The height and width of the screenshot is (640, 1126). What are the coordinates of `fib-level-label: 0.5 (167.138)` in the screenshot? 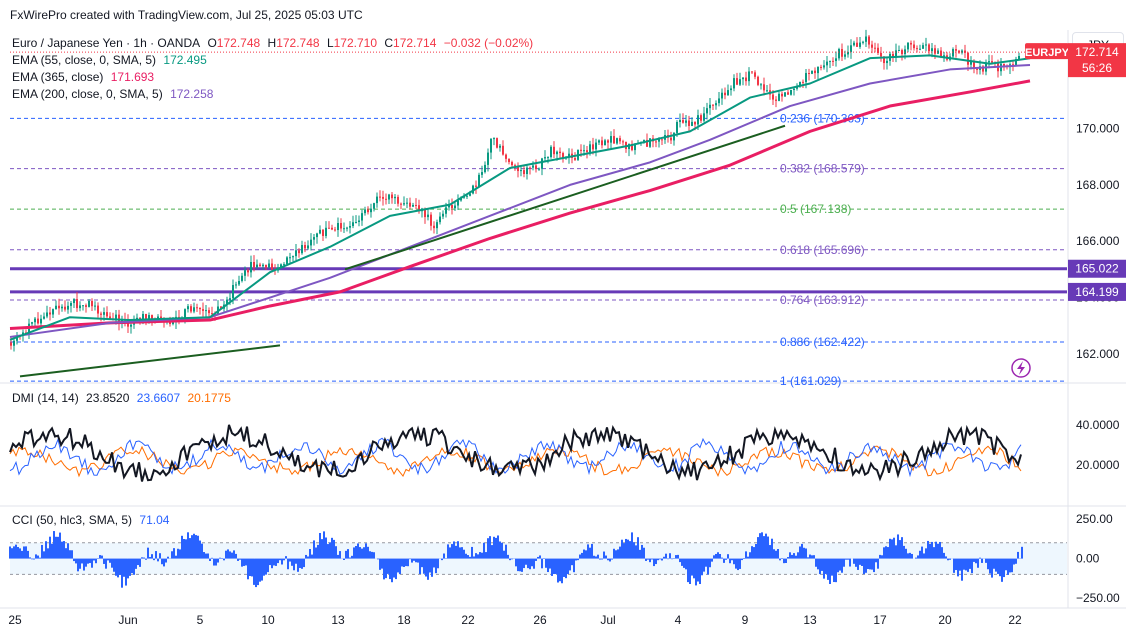 It's located at (815, 209).